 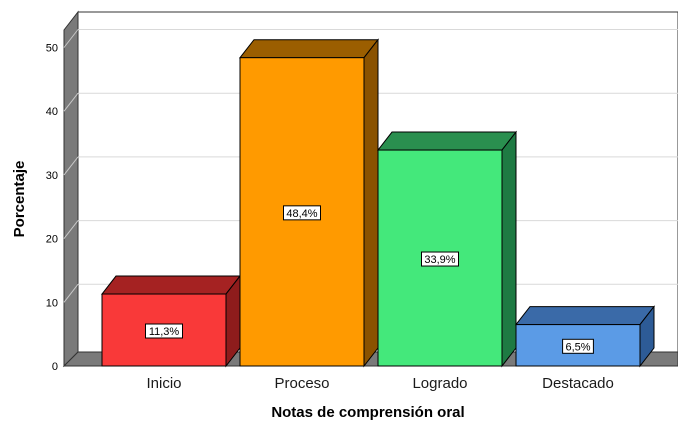 What do you see at coordinates (52, 208) in the screenshot?
I see `y-axis-ticks: 0 10 20 30 40 50` at bounding box center [52, 208].